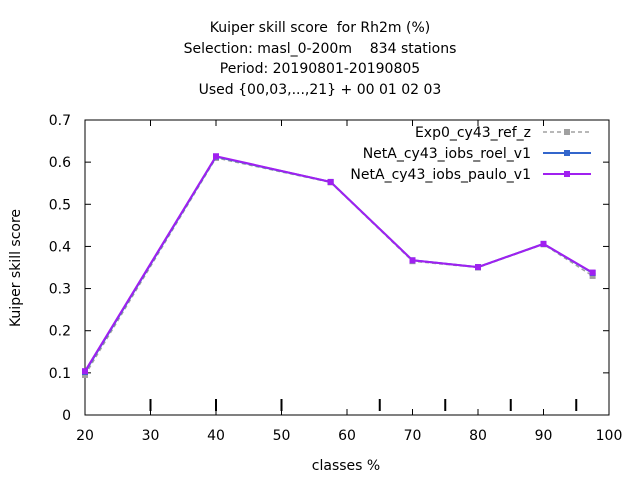  What do you see at coordinates (473, 133) in the screenshot?
I see `legend-label: Exp0_cy43_ref_z` at bounding box center [473, 133].